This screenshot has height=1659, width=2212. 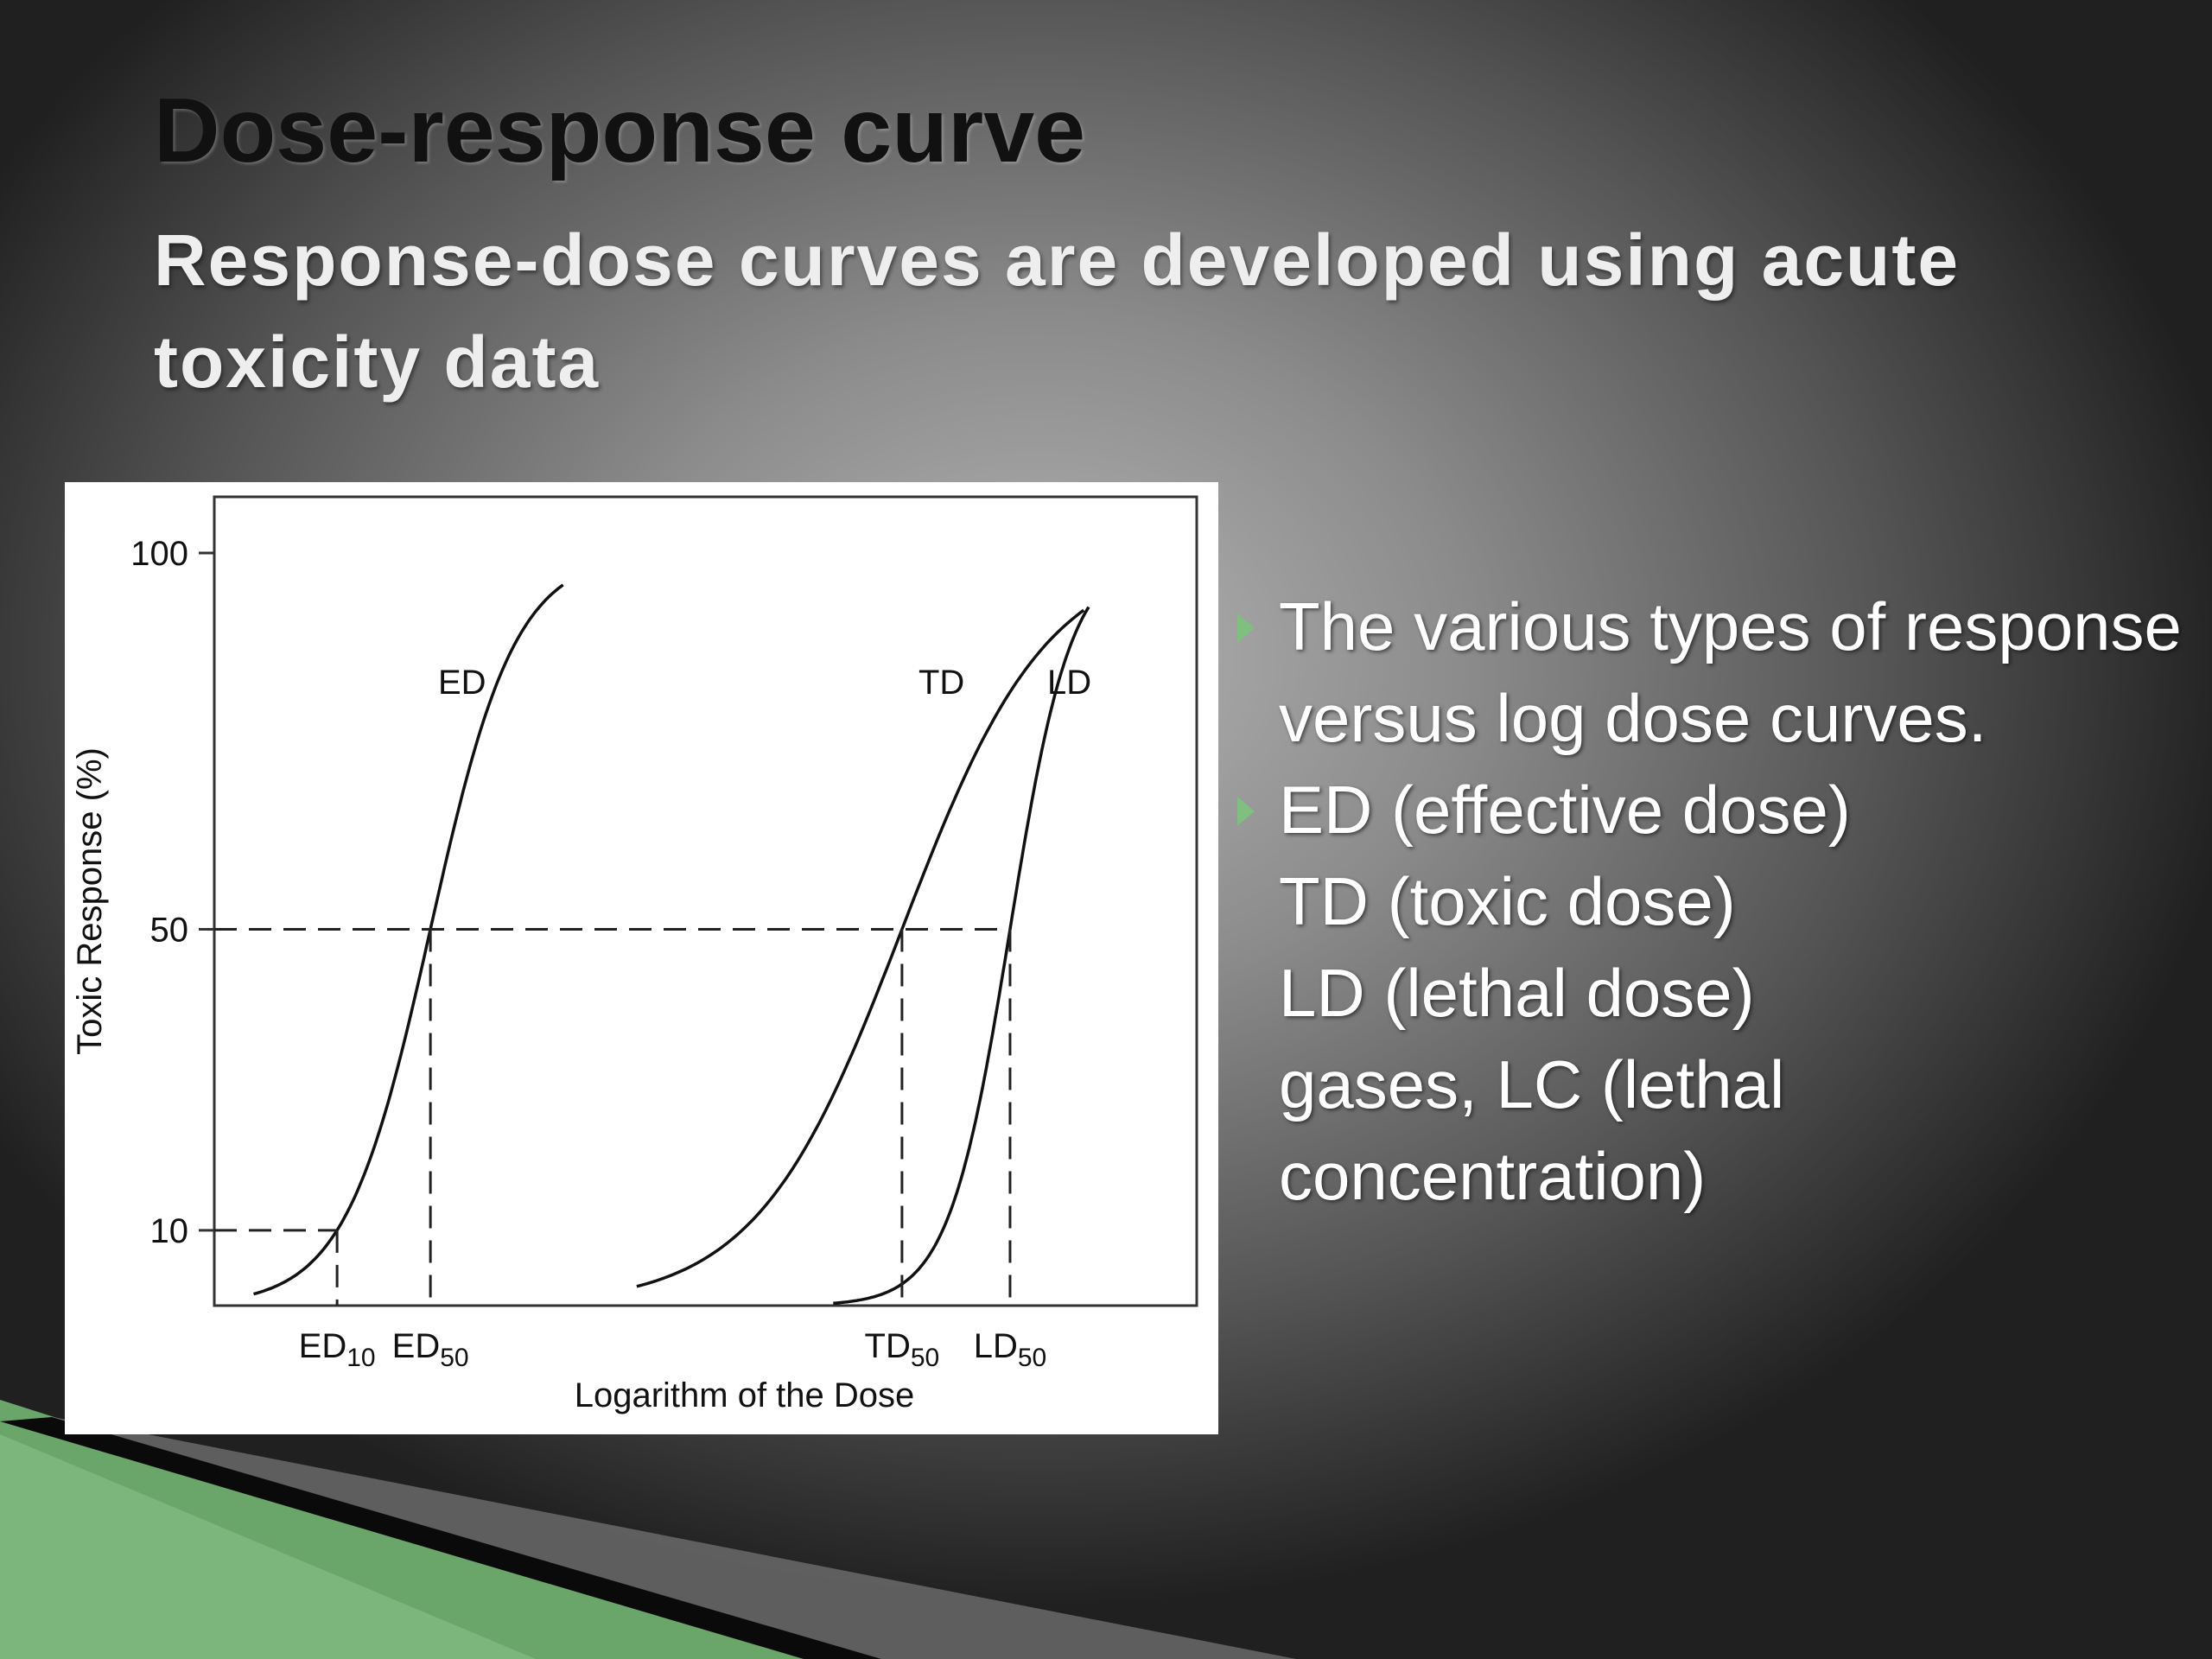 I want to click on bullet-item: LD (lethal dose), so click(x=1711, y=993).